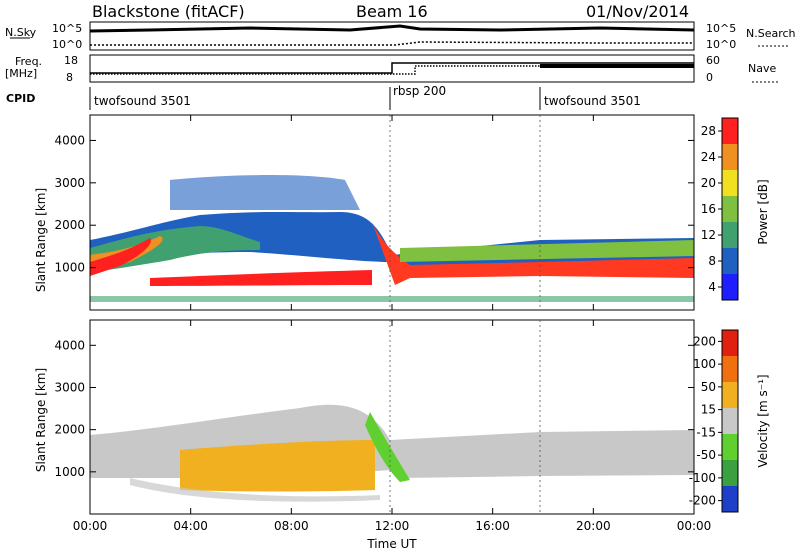  What do you see at coordinates (712, 287) in the screenshot?
I see `power-colorbar-tick-label: 4` at bounding box center [712, 287].